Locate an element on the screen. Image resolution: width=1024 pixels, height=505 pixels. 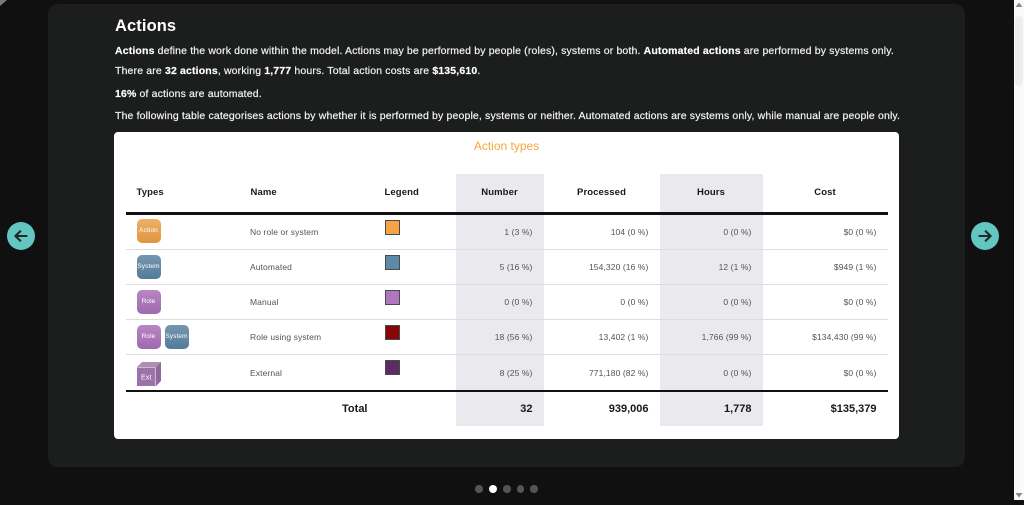
svg-text: Ext is located at coordinates (145, 377).